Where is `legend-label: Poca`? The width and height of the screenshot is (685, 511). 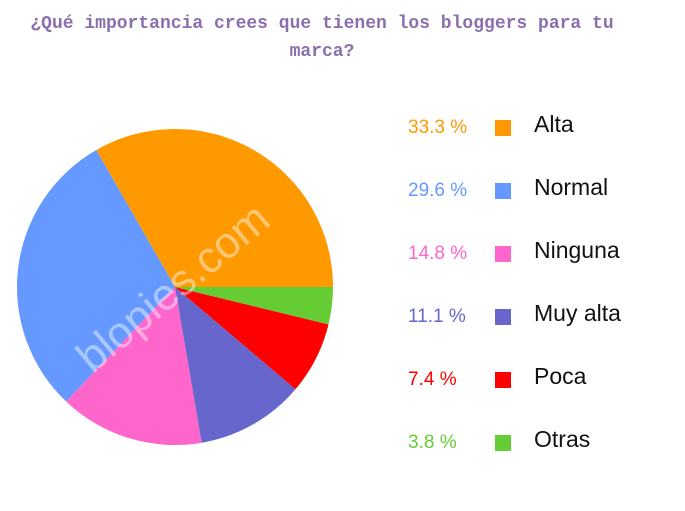 legend-label: Poca is located at coordinates (560, 376).